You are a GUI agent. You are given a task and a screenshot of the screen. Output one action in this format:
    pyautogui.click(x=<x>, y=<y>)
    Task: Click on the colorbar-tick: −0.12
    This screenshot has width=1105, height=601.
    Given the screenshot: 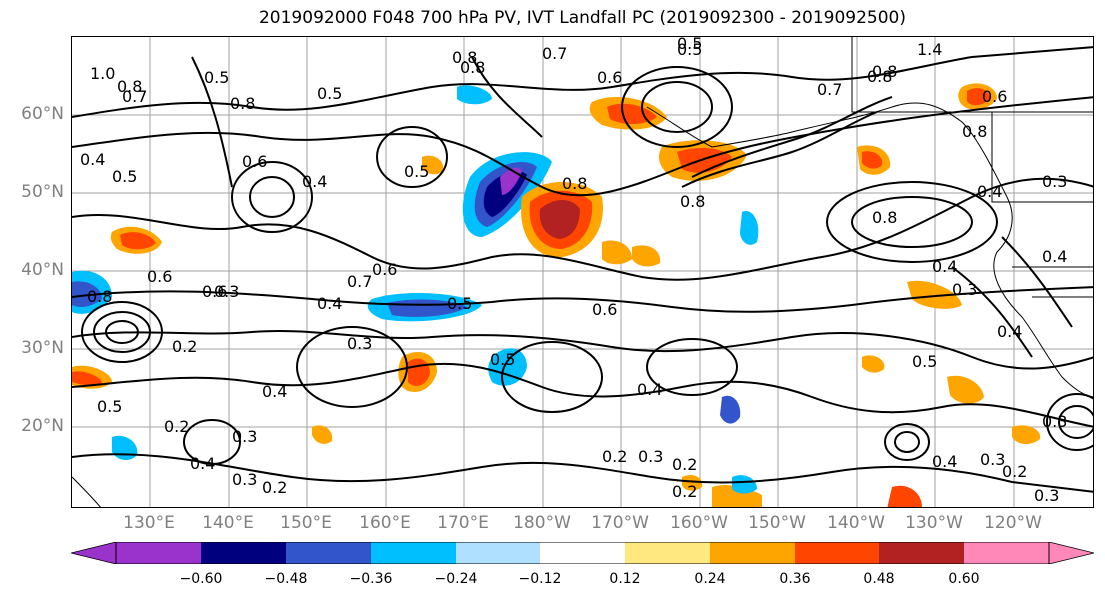 What is the action you would take?
    pyautogui.click(x=540, y=579)
    